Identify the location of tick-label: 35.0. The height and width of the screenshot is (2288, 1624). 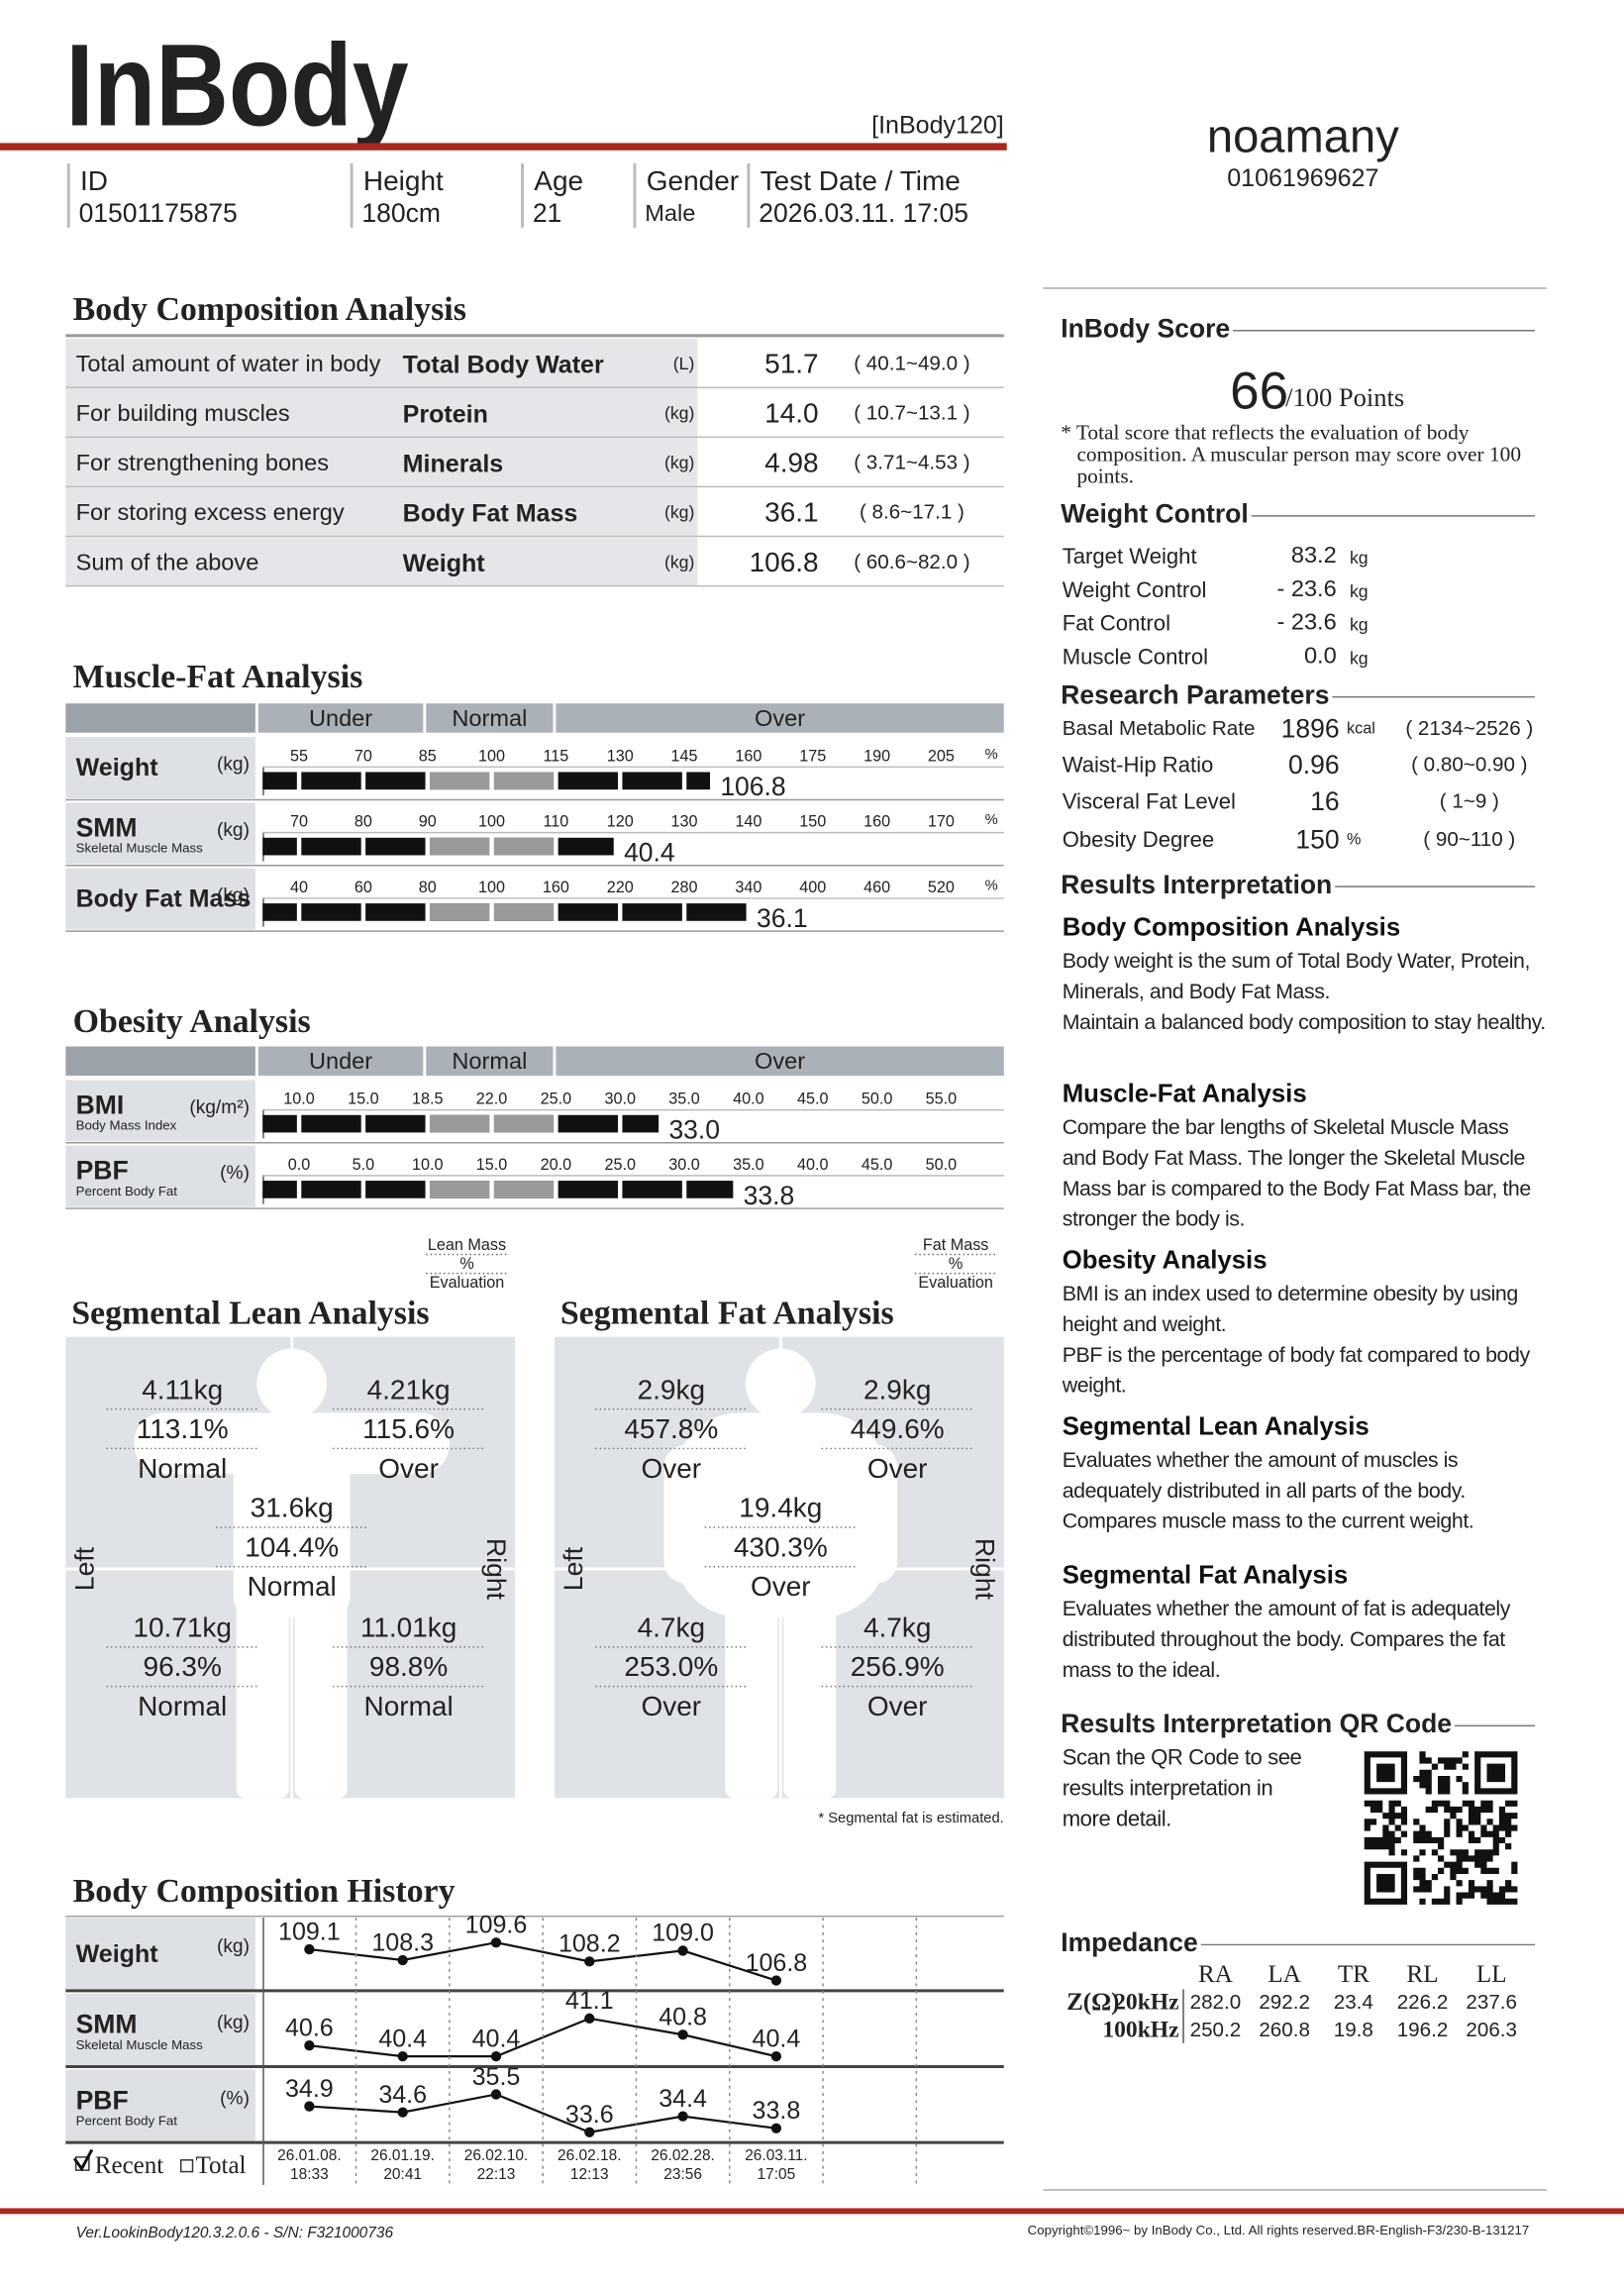
(748, 1165).